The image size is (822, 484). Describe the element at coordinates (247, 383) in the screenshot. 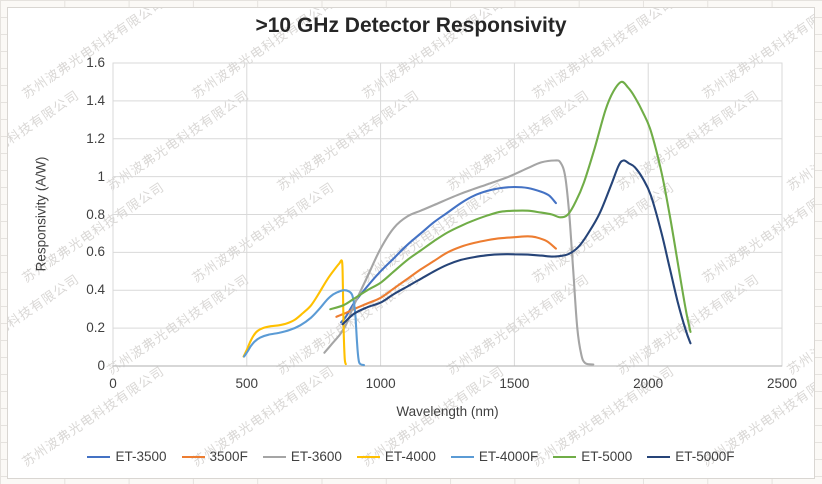

I see `x-tick-label: 500` at that location.